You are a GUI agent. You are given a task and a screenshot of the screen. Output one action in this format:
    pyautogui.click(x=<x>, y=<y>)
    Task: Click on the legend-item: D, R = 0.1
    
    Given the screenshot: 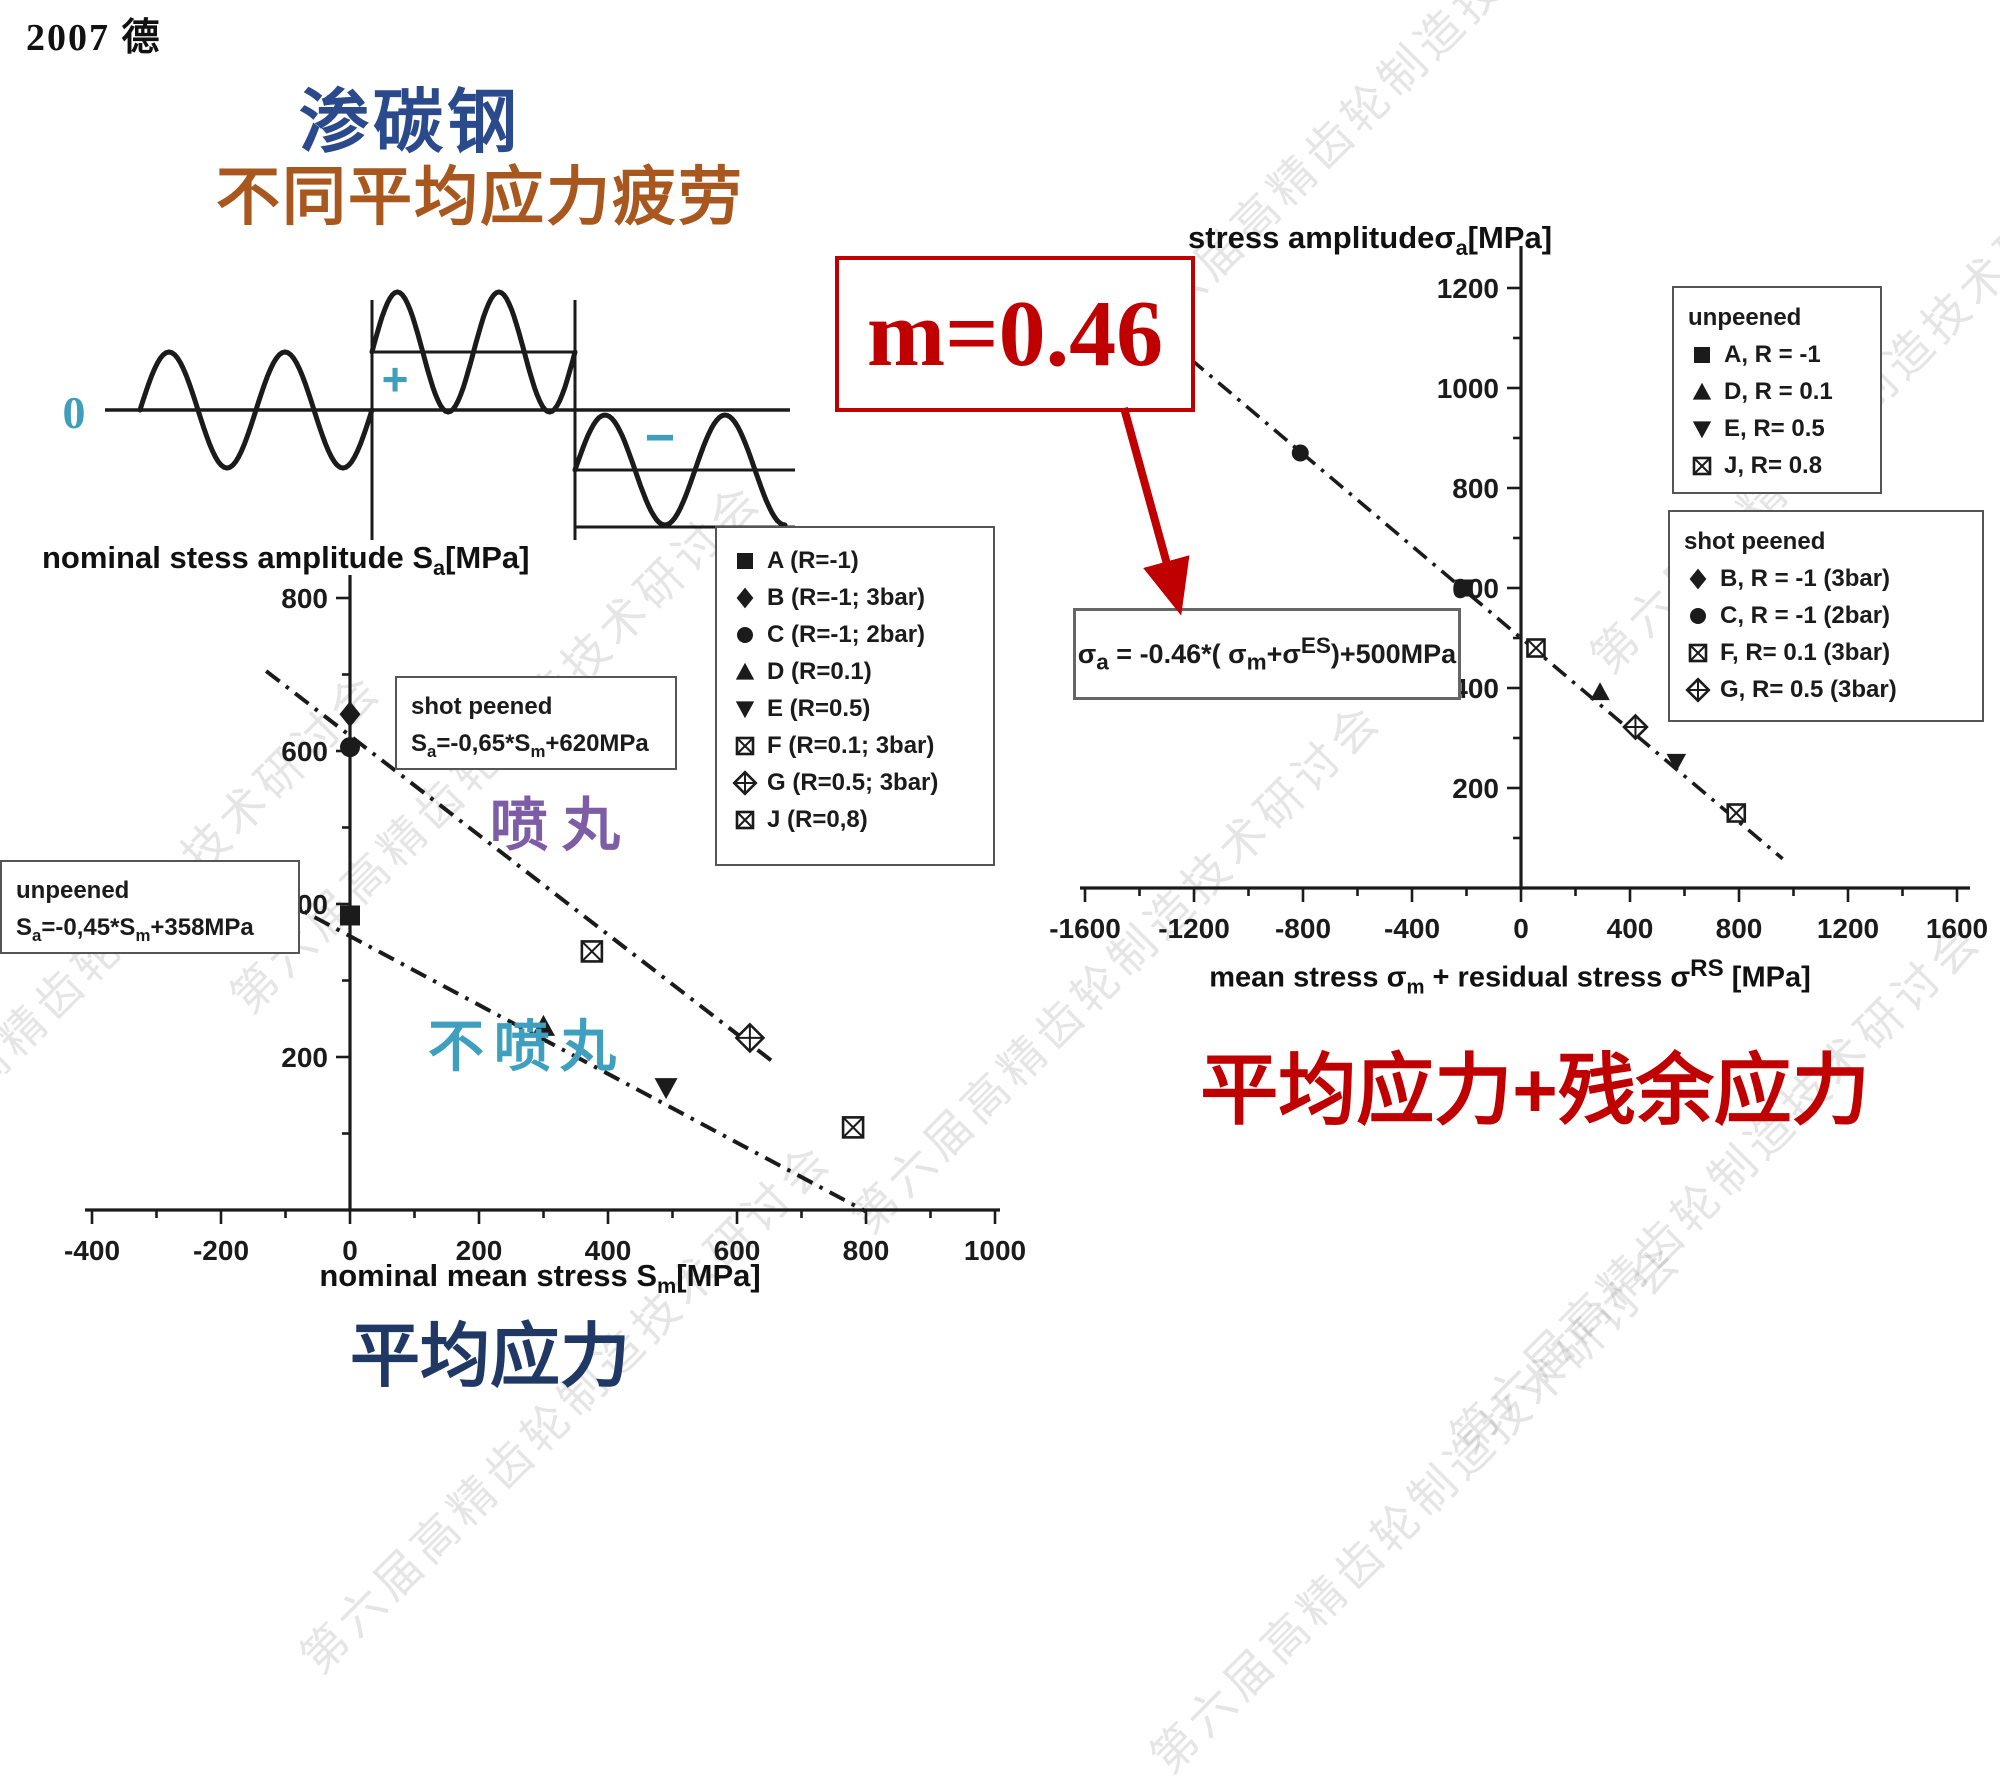 What is the action you would take?
    pyautogui.click(x=1779, y=391)
    